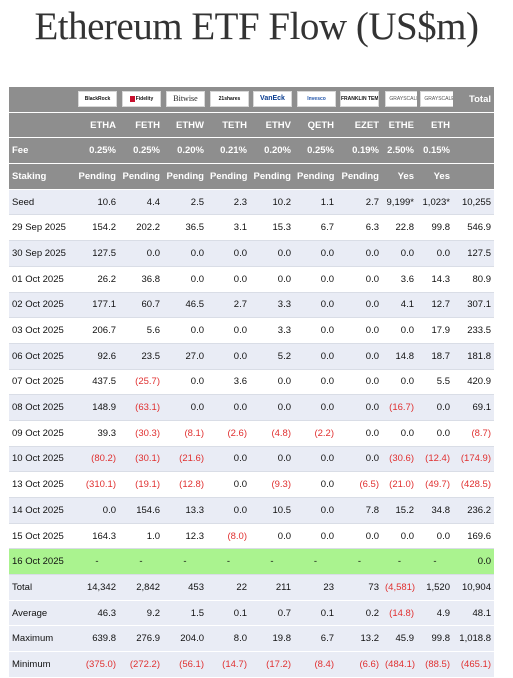 Image resolution: width=513 pixels, height=678 pixels. I want to click on flow-cell: 5.2, so click(272, 356).